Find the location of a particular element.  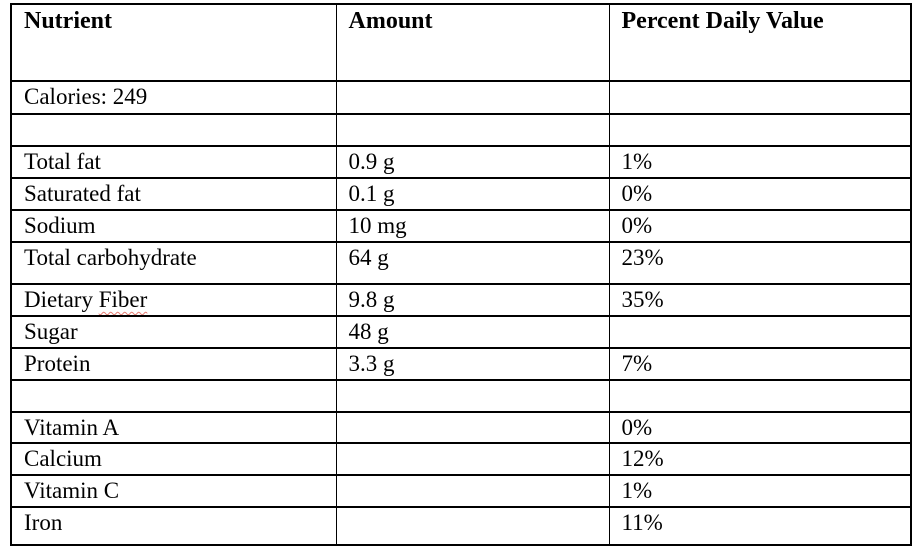

nutrient-cell: Total fat is located at coordinates (173, 162).